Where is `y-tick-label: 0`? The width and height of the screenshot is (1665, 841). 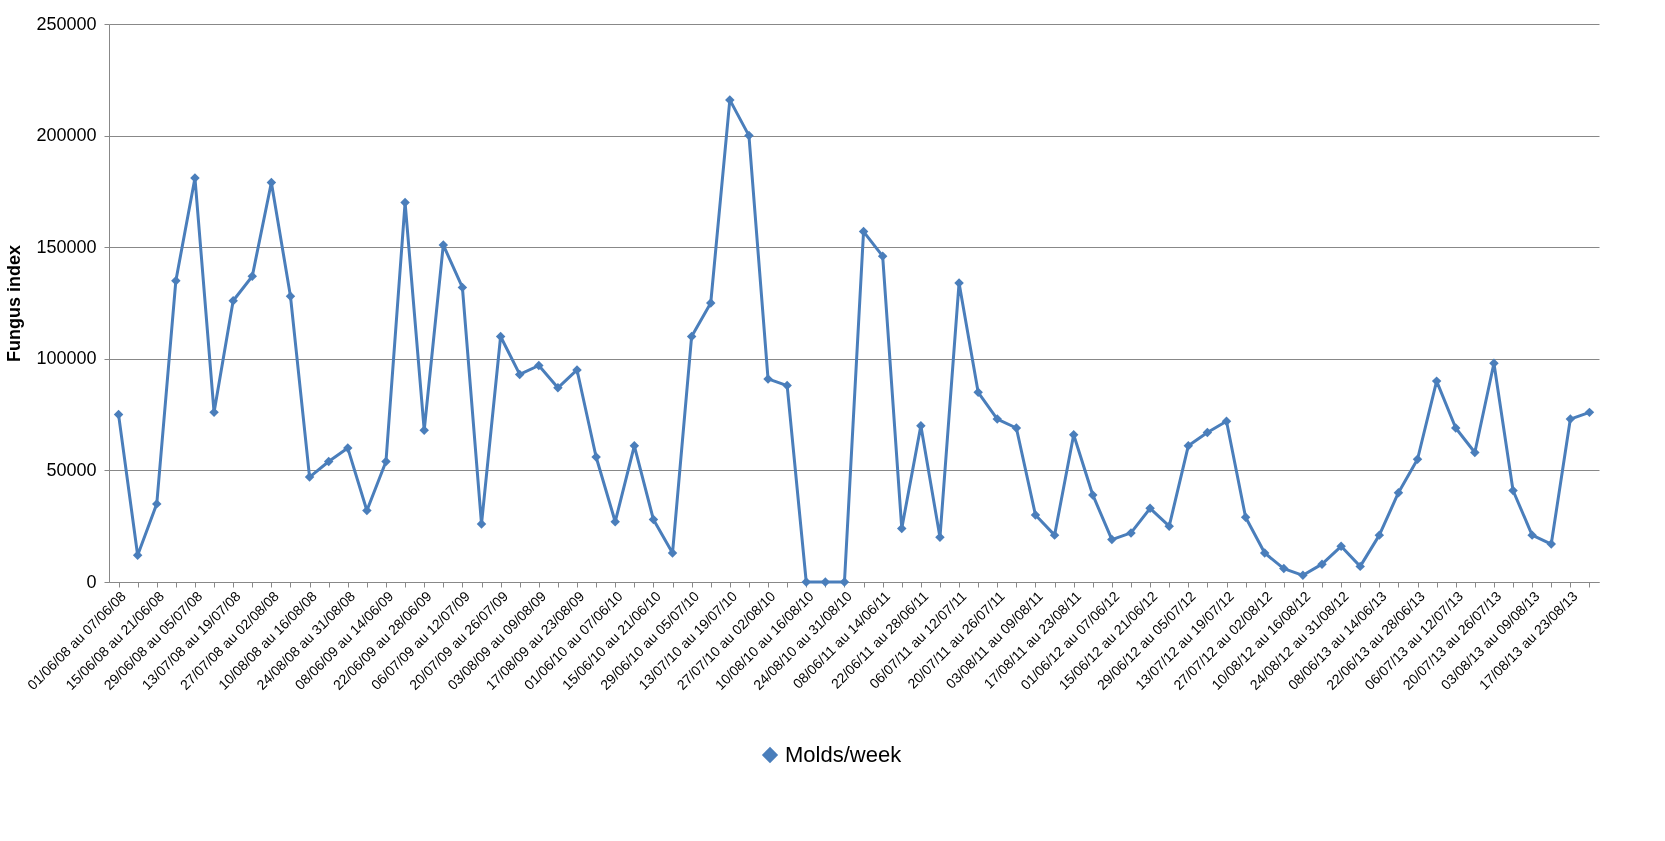 y-tick-label: 0 is located at coordinates (91, 581).